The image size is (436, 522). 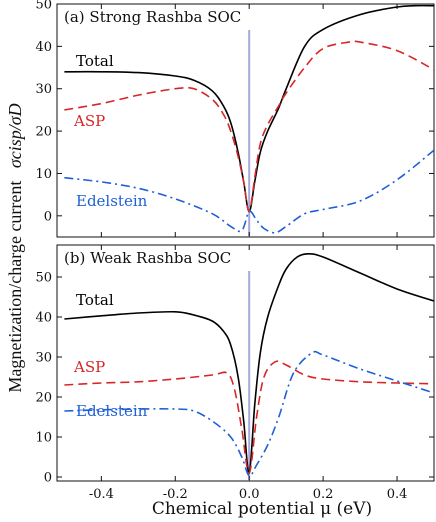 I want to click on x-tick-label: 0.0, so click(x=249, y=494).